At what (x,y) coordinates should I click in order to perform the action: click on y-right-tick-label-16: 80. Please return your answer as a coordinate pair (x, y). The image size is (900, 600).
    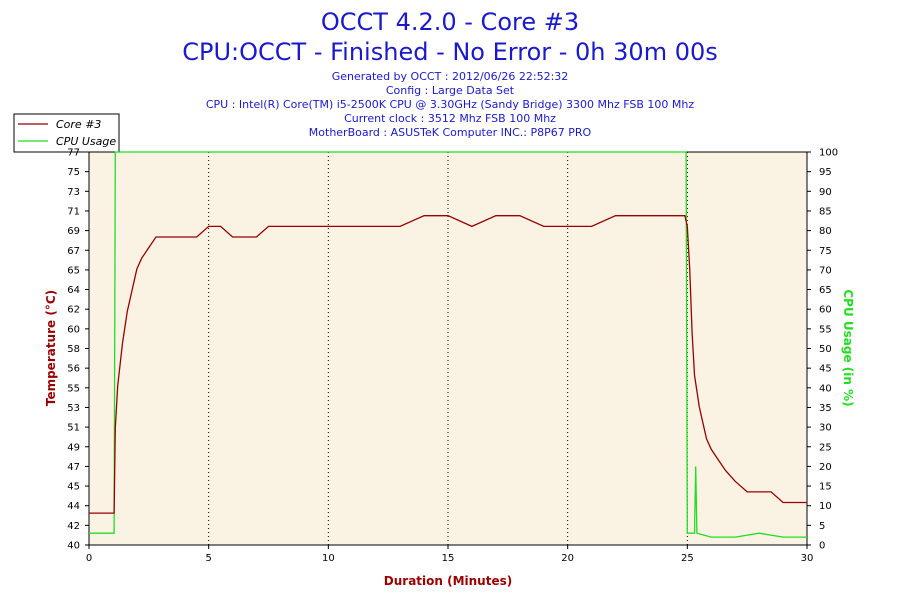
    Looking at the image, I should click on (825, 231).